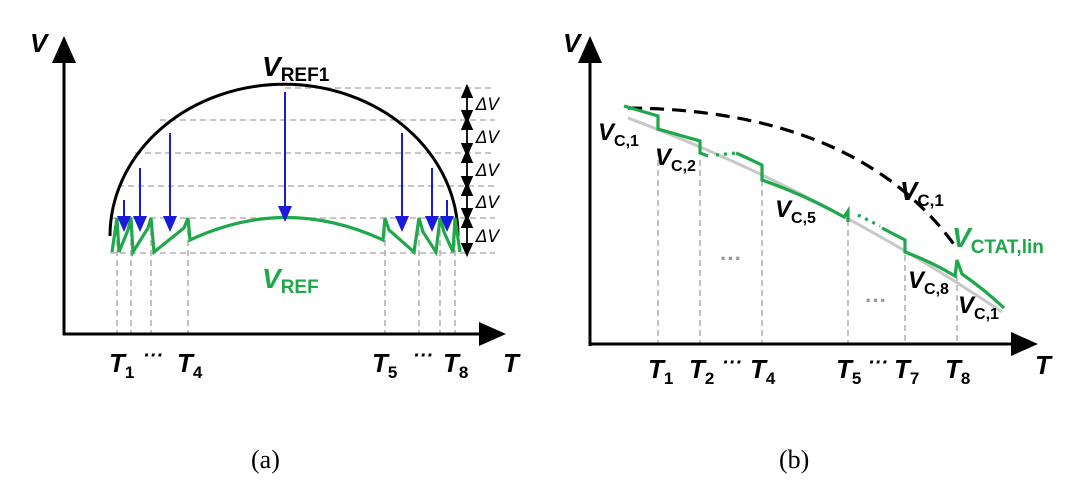 This screenshot has height=501, width=1073. Describe the element at coordinates (512, 363) in the screenshot. I see `panel-a-x-label: T` at that location.